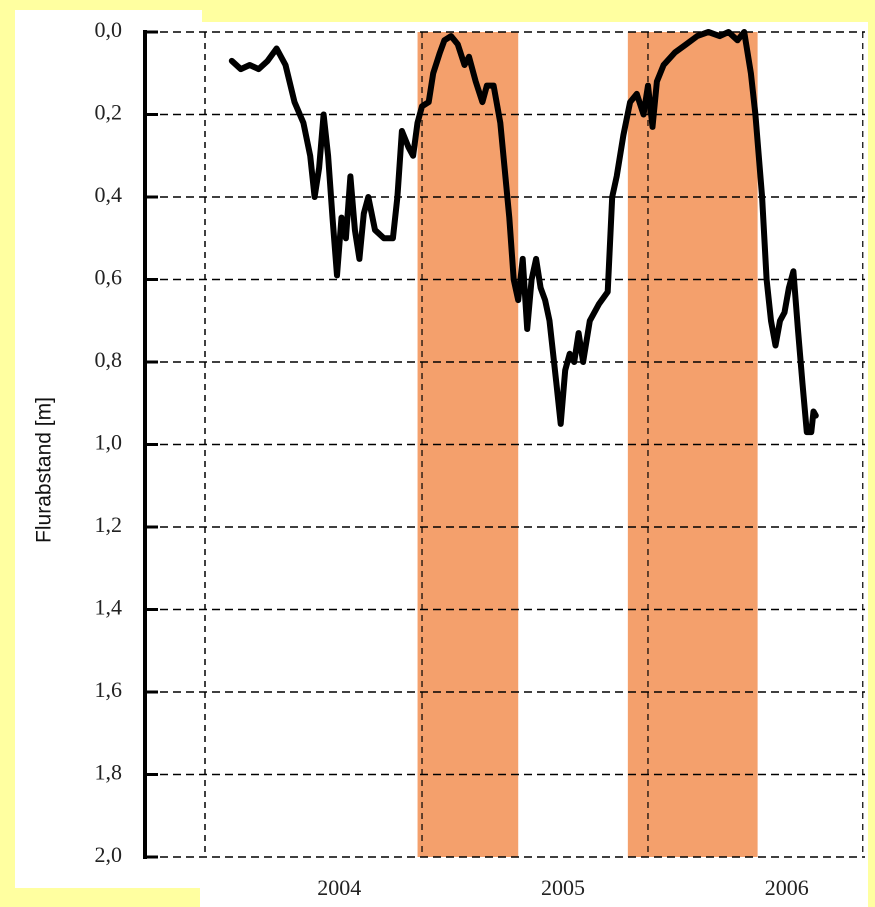 The image size is (875, 907). What do you see at coordinates (109, 854) in the screenshot?
I see `y-tick-label: 2,0` at bounding box center [109, 854].